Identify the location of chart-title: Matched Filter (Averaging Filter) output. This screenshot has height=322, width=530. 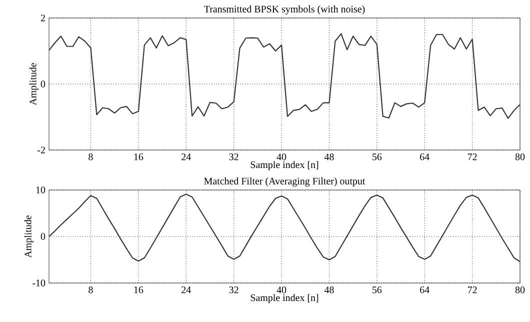
(285, 182).